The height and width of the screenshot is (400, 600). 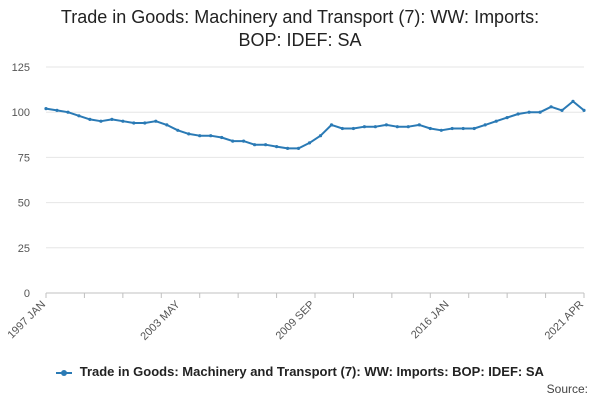 What do you see at coordinates (21, 113) in the screenshot?
I see `y-tick-label: 100` at bounding box center [21, 113].